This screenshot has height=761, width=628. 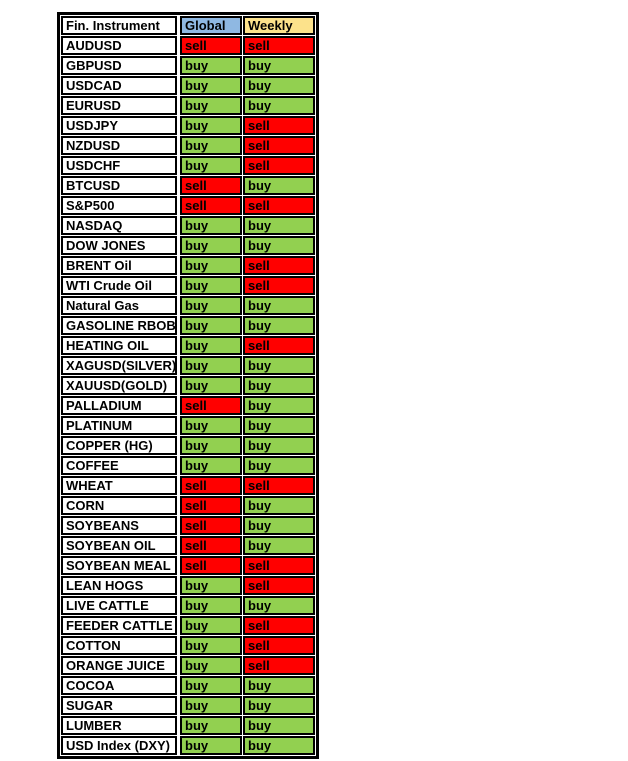 What do you see at coordinates (119, 165) in the screenshot?
I see `instrument-cell: USDCHF` at bounding box center [119, 165].